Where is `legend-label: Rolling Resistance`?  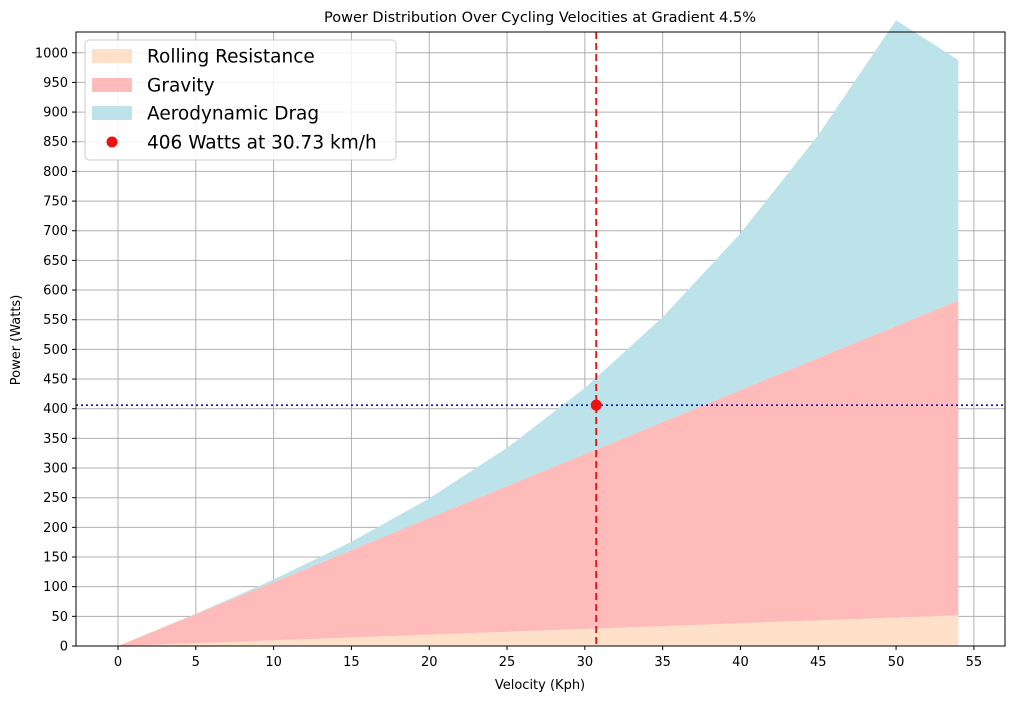
legend-label: Rolling Resistance is located at coordinates (231, 57).